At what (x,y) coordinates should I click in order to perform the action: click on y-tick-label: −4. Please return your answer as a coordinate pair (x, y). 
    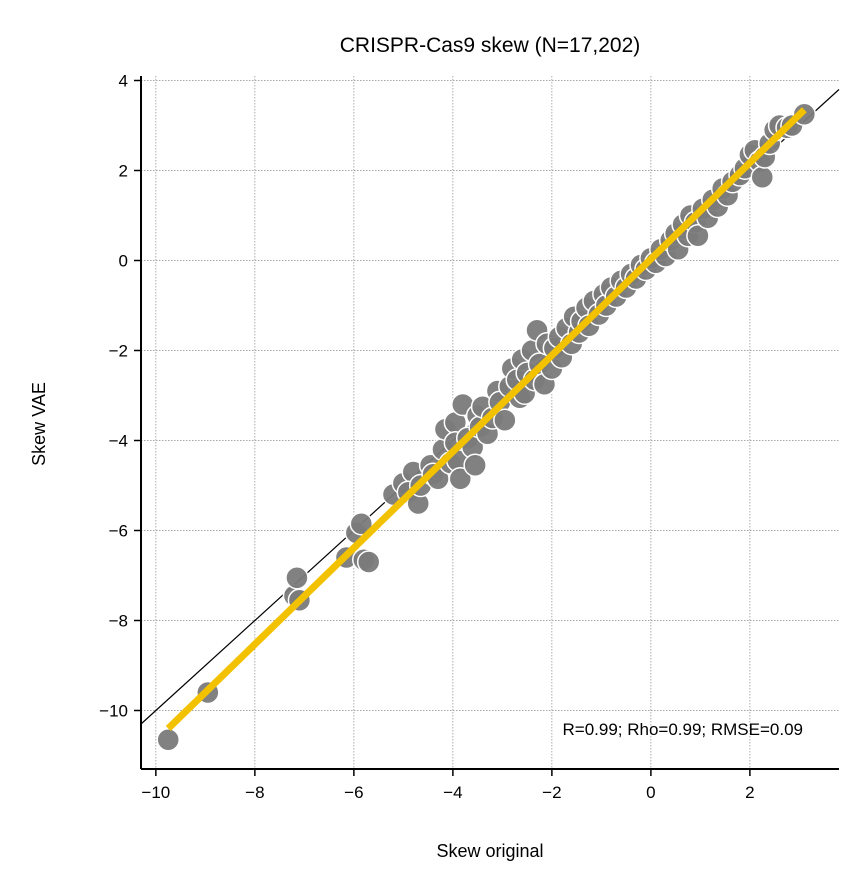
    Looking at the image, I should click on (118, 441).